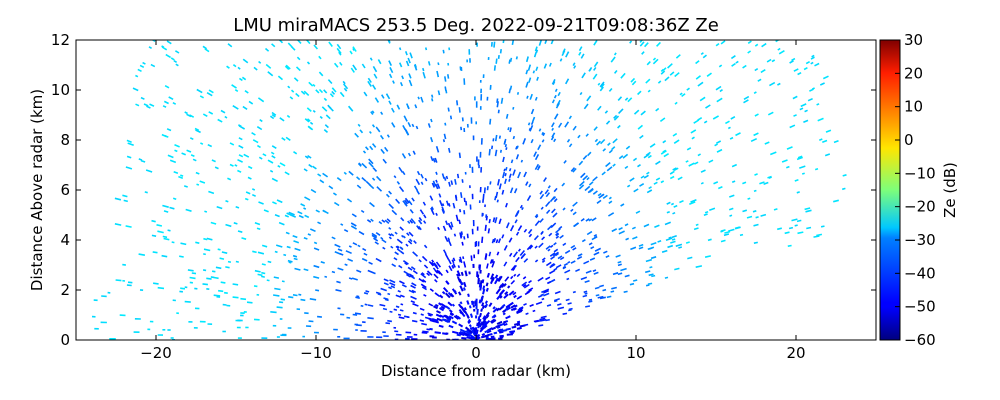 This screenshot has height=400, width=1000. I want to click on colorbar-tick-label: 0, so click(909, 140).